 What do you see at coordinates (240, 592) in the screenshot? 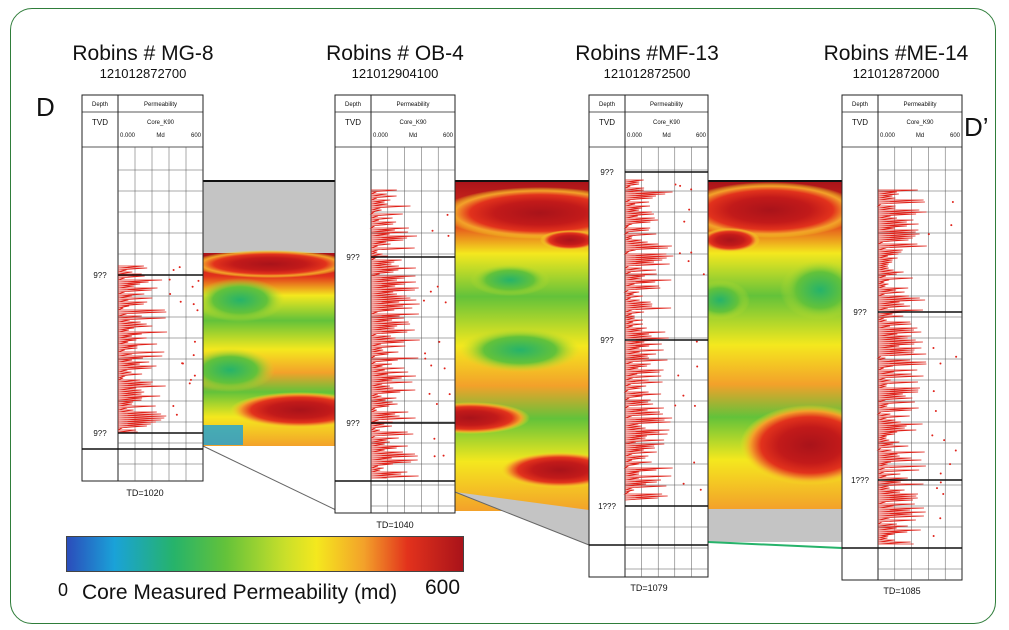
I see `legend-title: Core Measured Permeability (md)` at bounding box center [240, 592].